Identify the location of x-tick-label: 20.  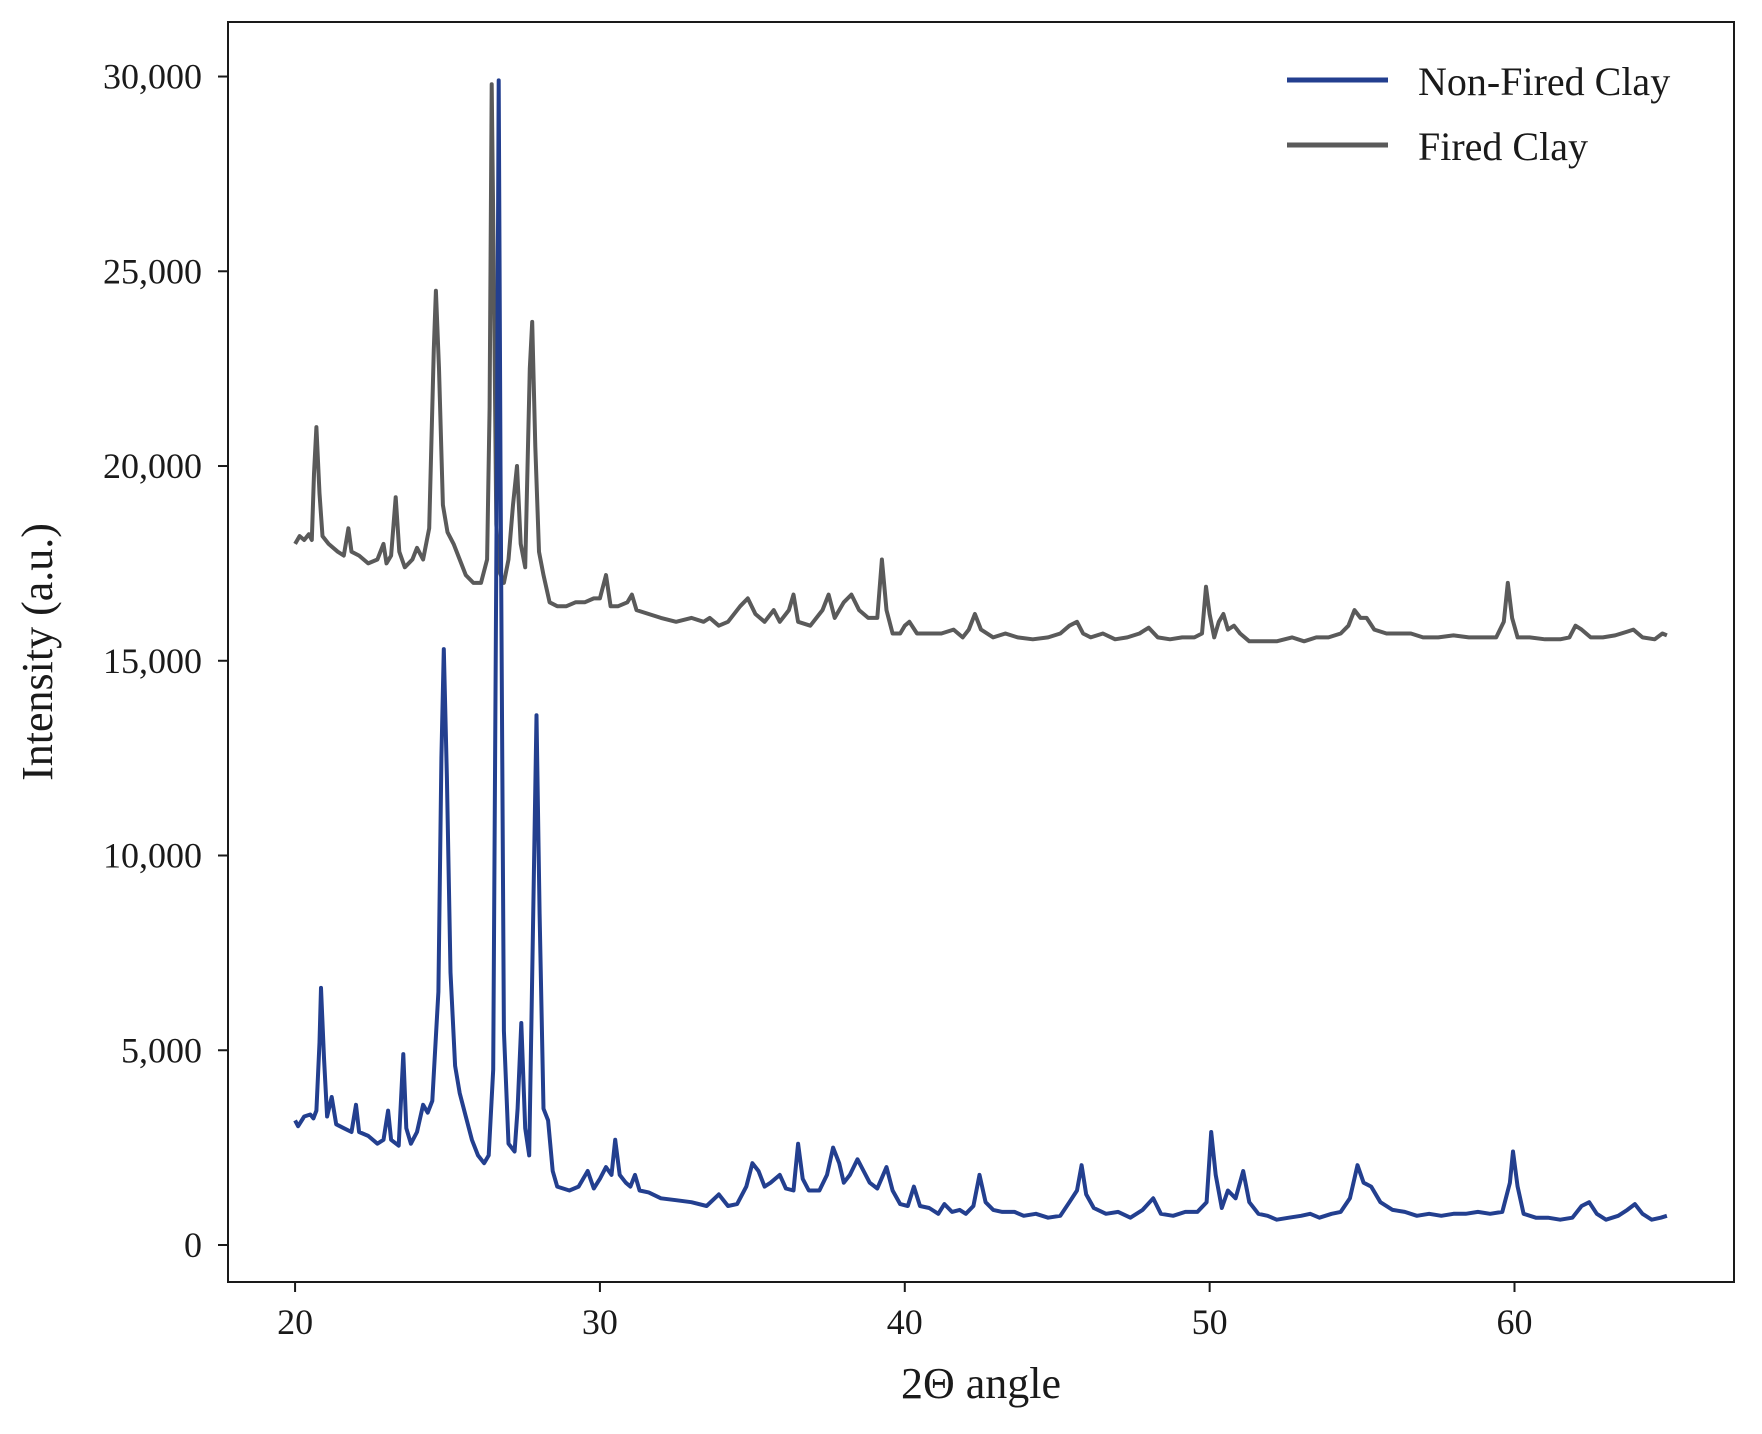
(295, 1322).